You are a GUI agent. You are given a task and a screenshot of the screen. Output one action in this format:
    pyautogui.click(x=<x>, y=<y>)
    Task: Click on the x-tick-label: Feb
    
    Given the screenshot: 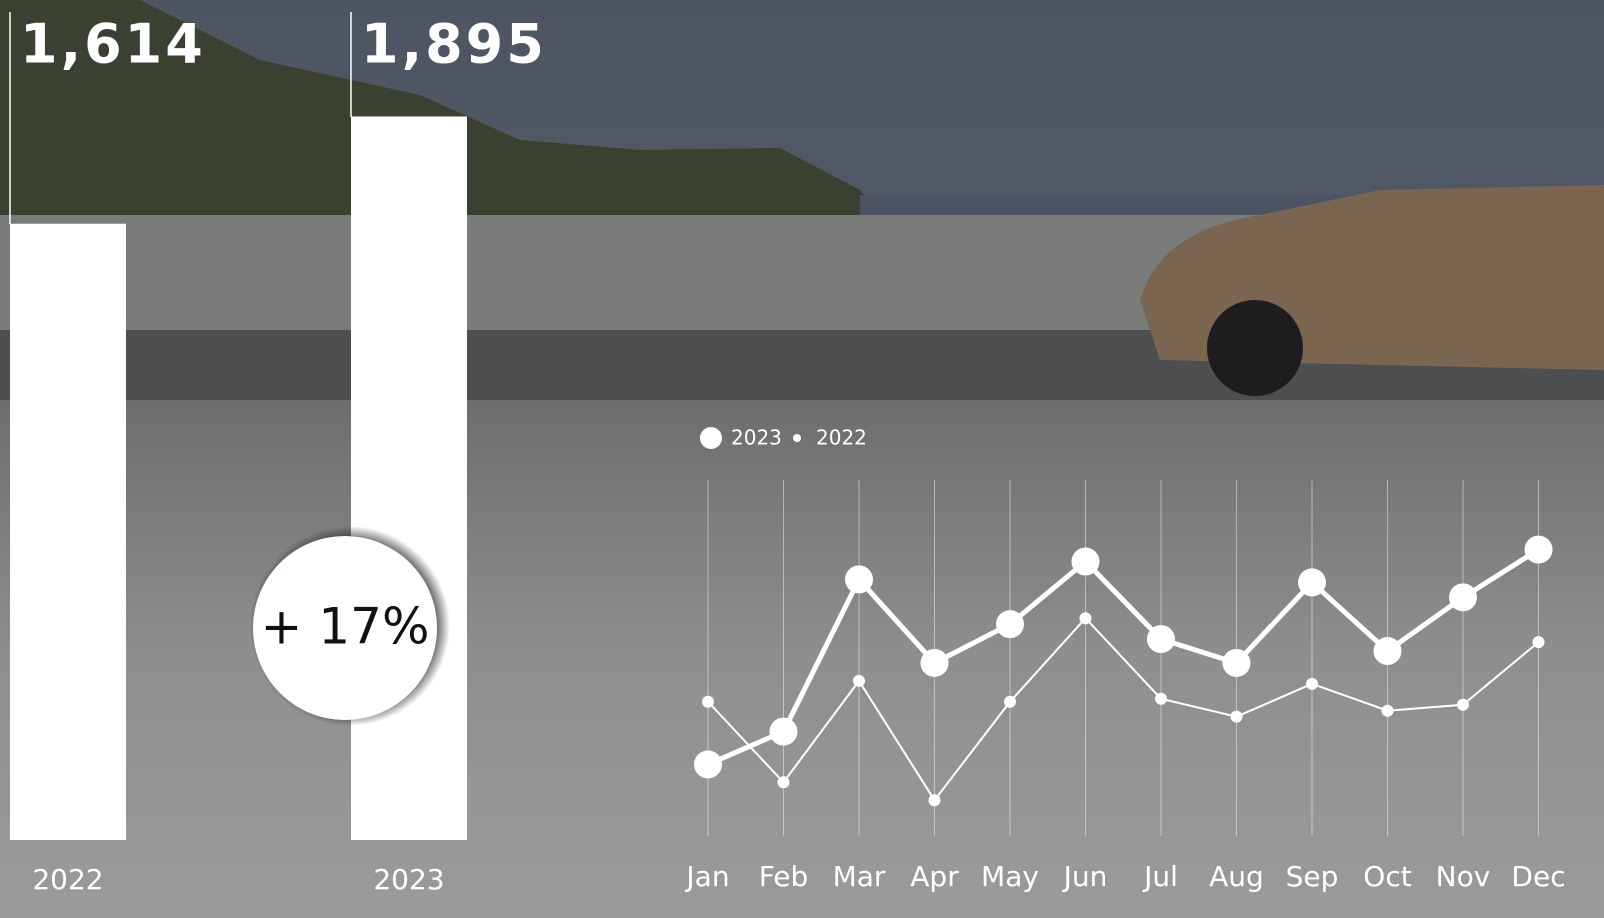 What is the action you would take?
    pyautogui.click(x=784, y=876)
    